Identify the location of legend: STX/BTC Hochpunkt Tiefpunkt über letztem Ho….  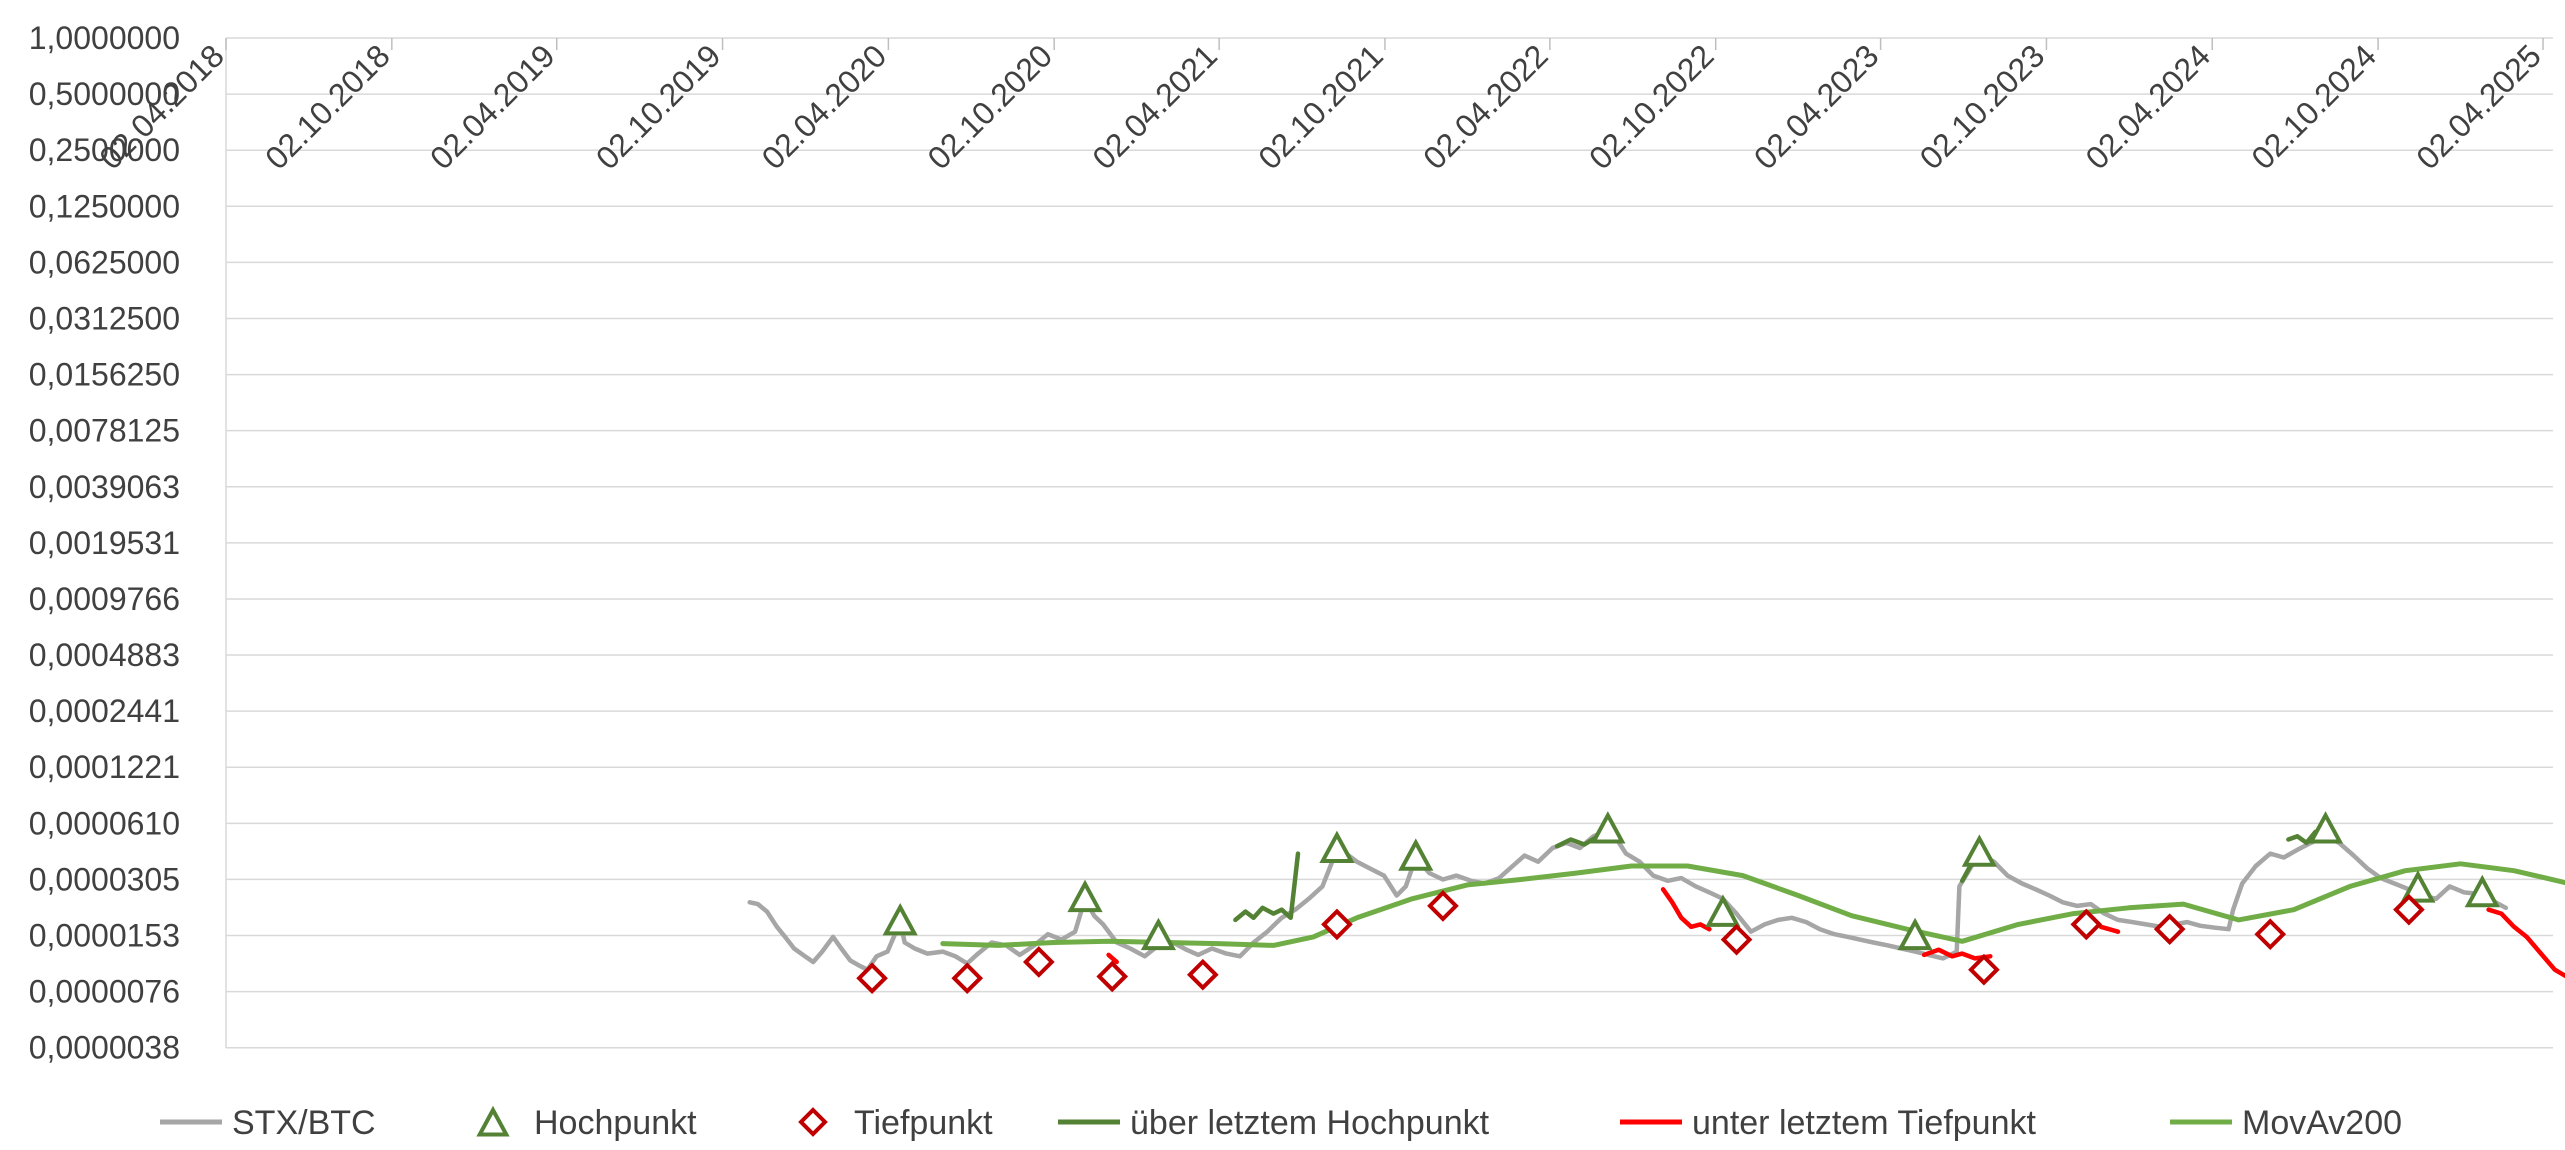
(1281, 1123).